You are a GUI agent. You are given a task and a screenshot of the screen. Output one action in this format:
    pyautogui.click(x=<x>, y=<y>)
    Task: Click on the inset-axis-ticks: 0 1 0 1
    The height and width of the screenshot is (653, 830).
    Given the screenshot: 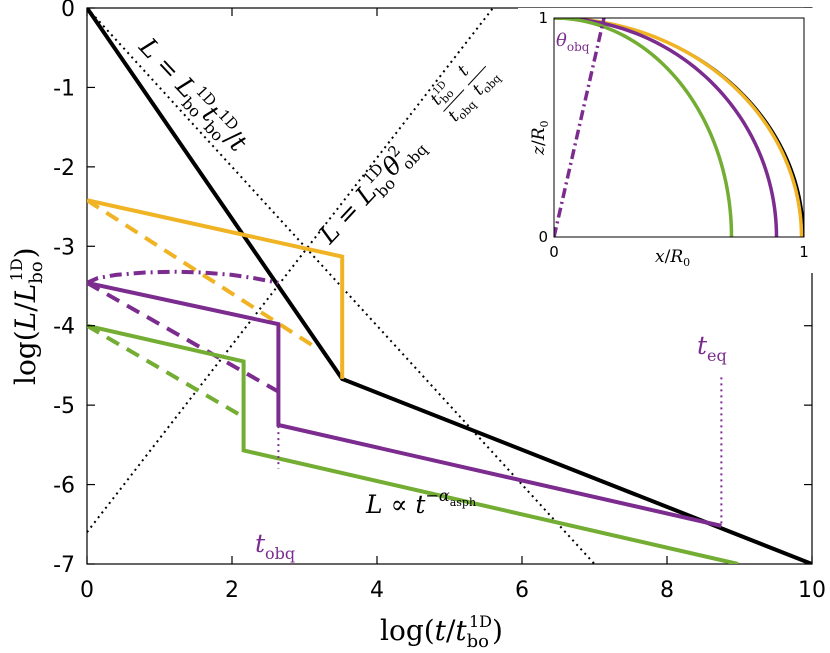 What is the action you would take?
    pyautogui.click(x=673, y=135)
    